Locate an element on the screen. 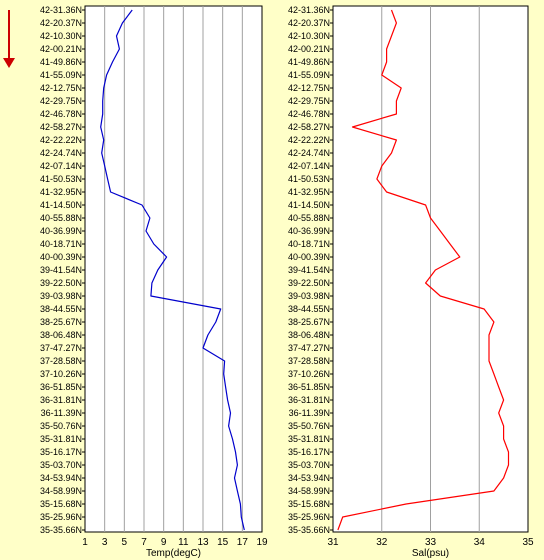 The height and width of the screenshot is (560, 544). sal-y-tick-label: 40-36.99N is located at coordinates (309, 231).